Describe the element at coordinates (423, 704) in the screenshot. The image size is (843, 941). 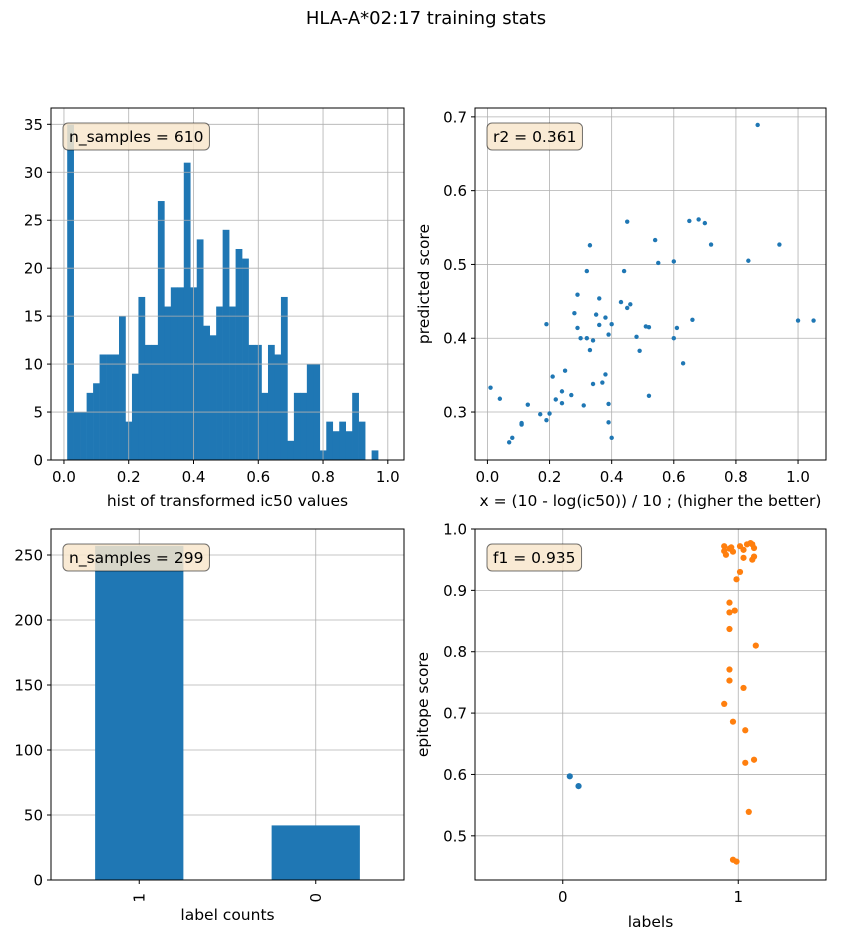
I see `y-axis-label: epitope score` at that location.